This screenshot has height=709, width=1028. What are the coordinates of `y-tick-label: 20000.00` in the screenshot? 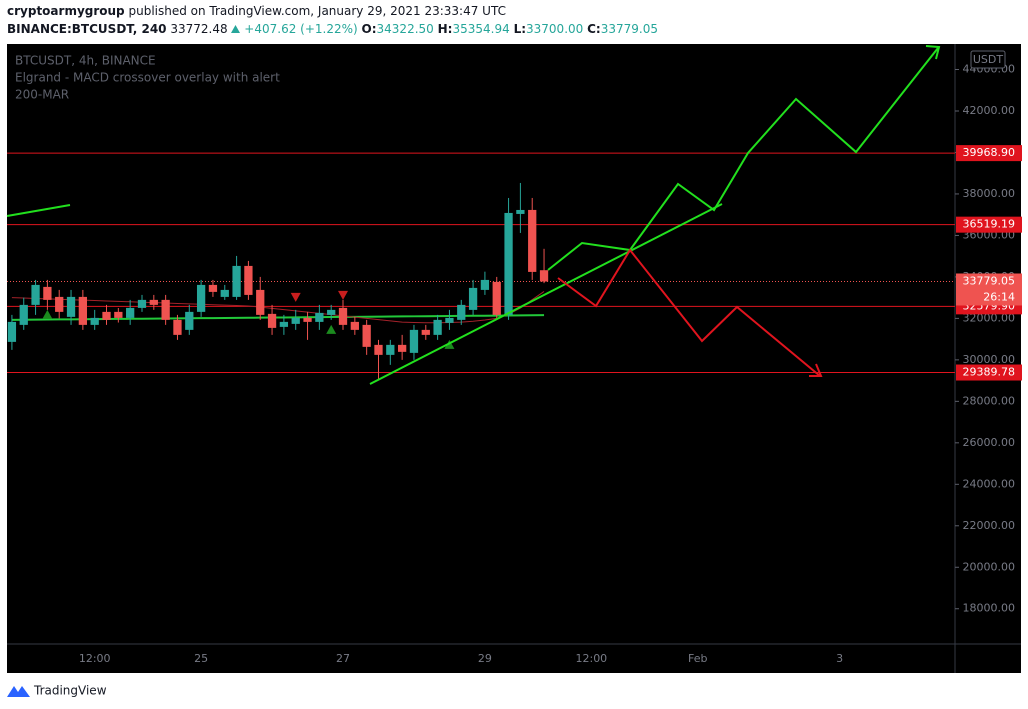 It's located at (989, 566).